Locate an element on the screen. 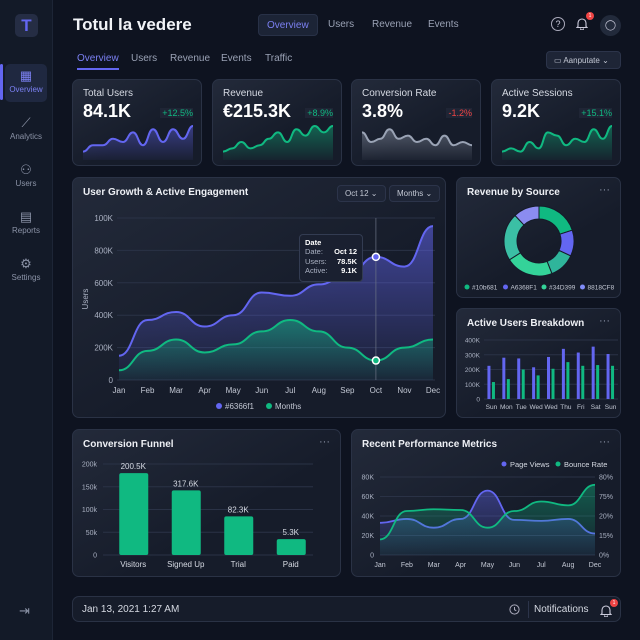  date-range-select: ▭ Aanputate ⌄ is located at coordinates (583, 60).